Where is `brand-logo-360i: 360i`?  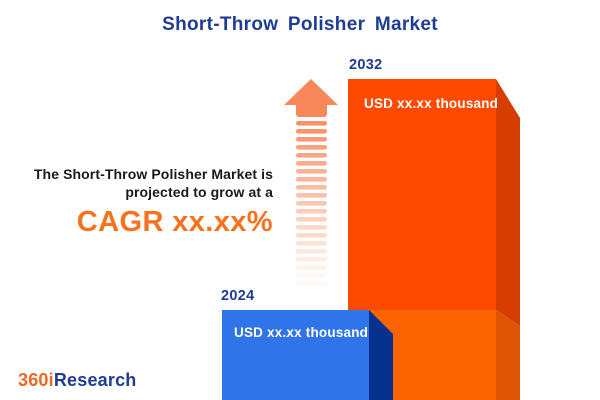
brand-logo-360i: 360i is located at coordinates (36, 380).